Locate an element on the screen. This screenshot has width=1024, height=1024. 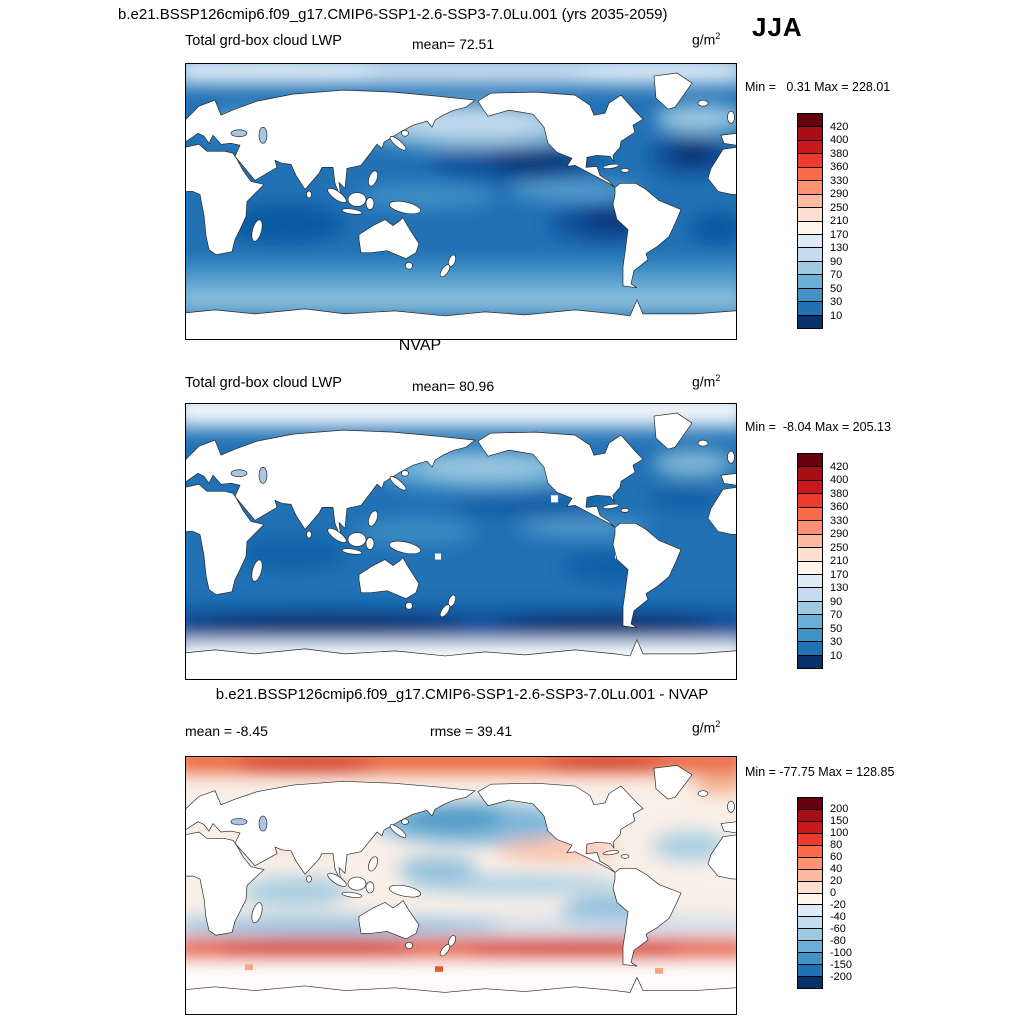
colorbar-tick-label: 20 is located at coordinates (836, 881).